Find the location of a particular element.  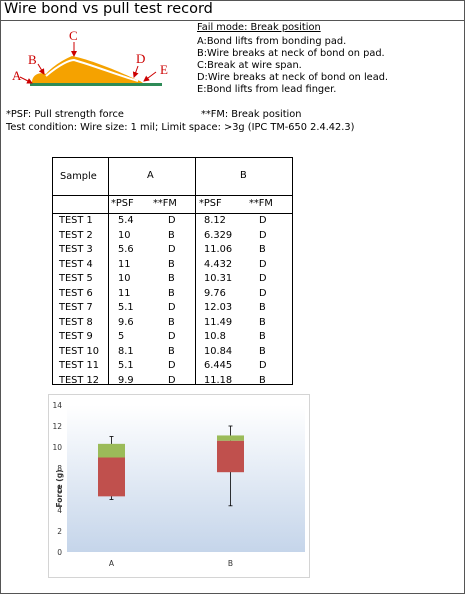

psf-a-cell: 11 is located at coordinates (124, 293).